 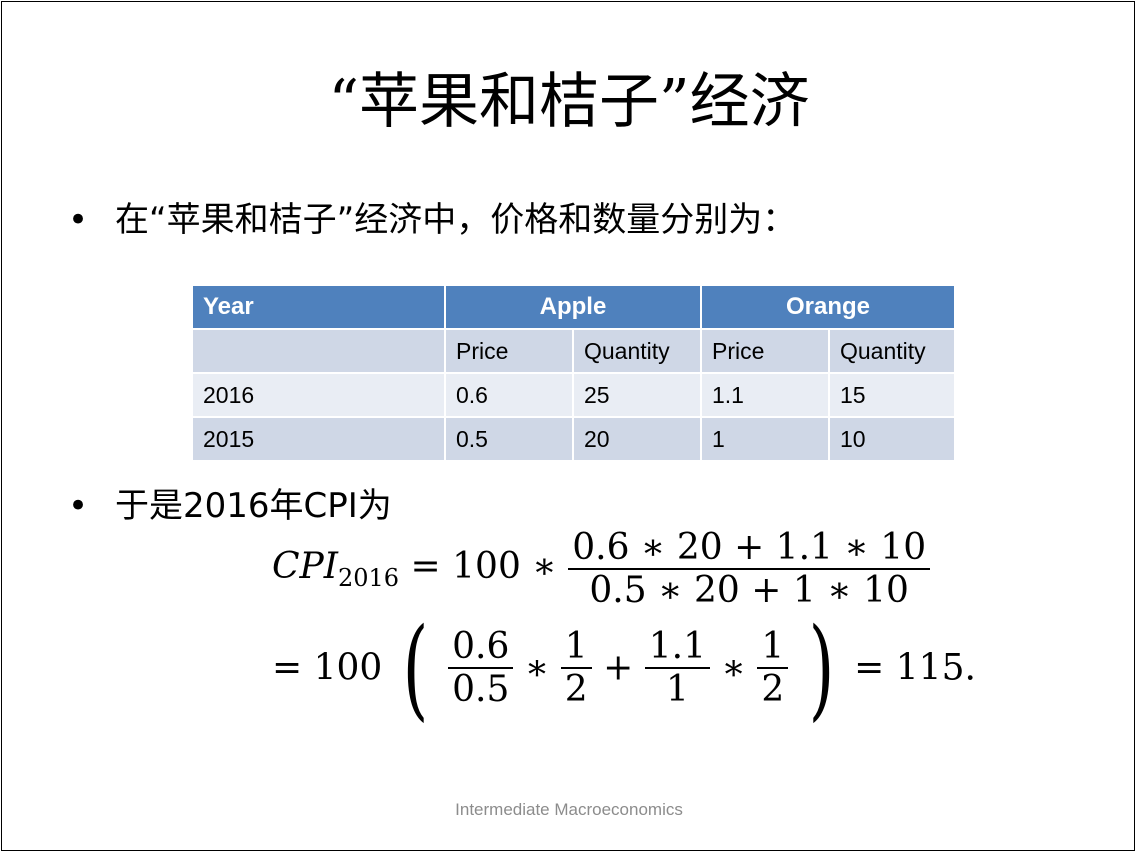 I want to click on fraction-denominator: 0.5, so click(x=481, y=689).